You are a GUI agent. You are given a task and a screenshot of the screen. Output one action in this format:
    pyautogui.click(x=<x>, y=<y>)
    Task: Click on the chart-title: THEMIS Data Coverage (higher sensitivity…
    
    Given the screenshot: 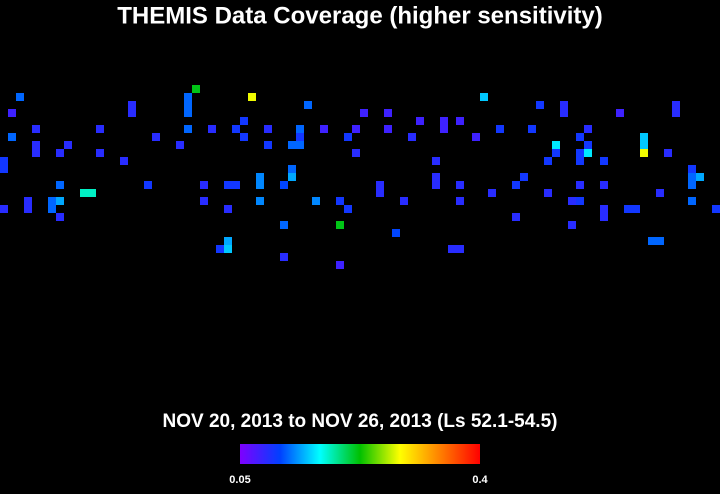 What is the action you would take?
    pyautogui.click(x=359, y=15)
    